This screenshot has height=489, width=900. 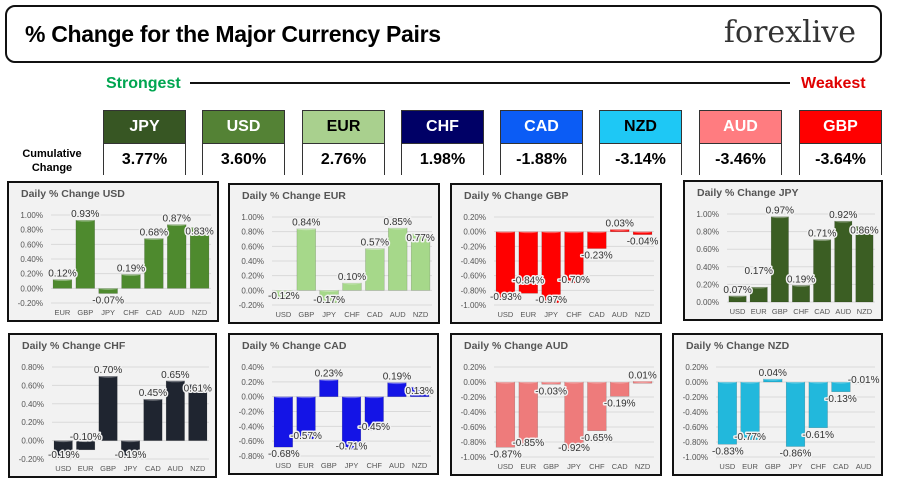 I want to click on data-label: -0.97%, so click(x=551, y=300).